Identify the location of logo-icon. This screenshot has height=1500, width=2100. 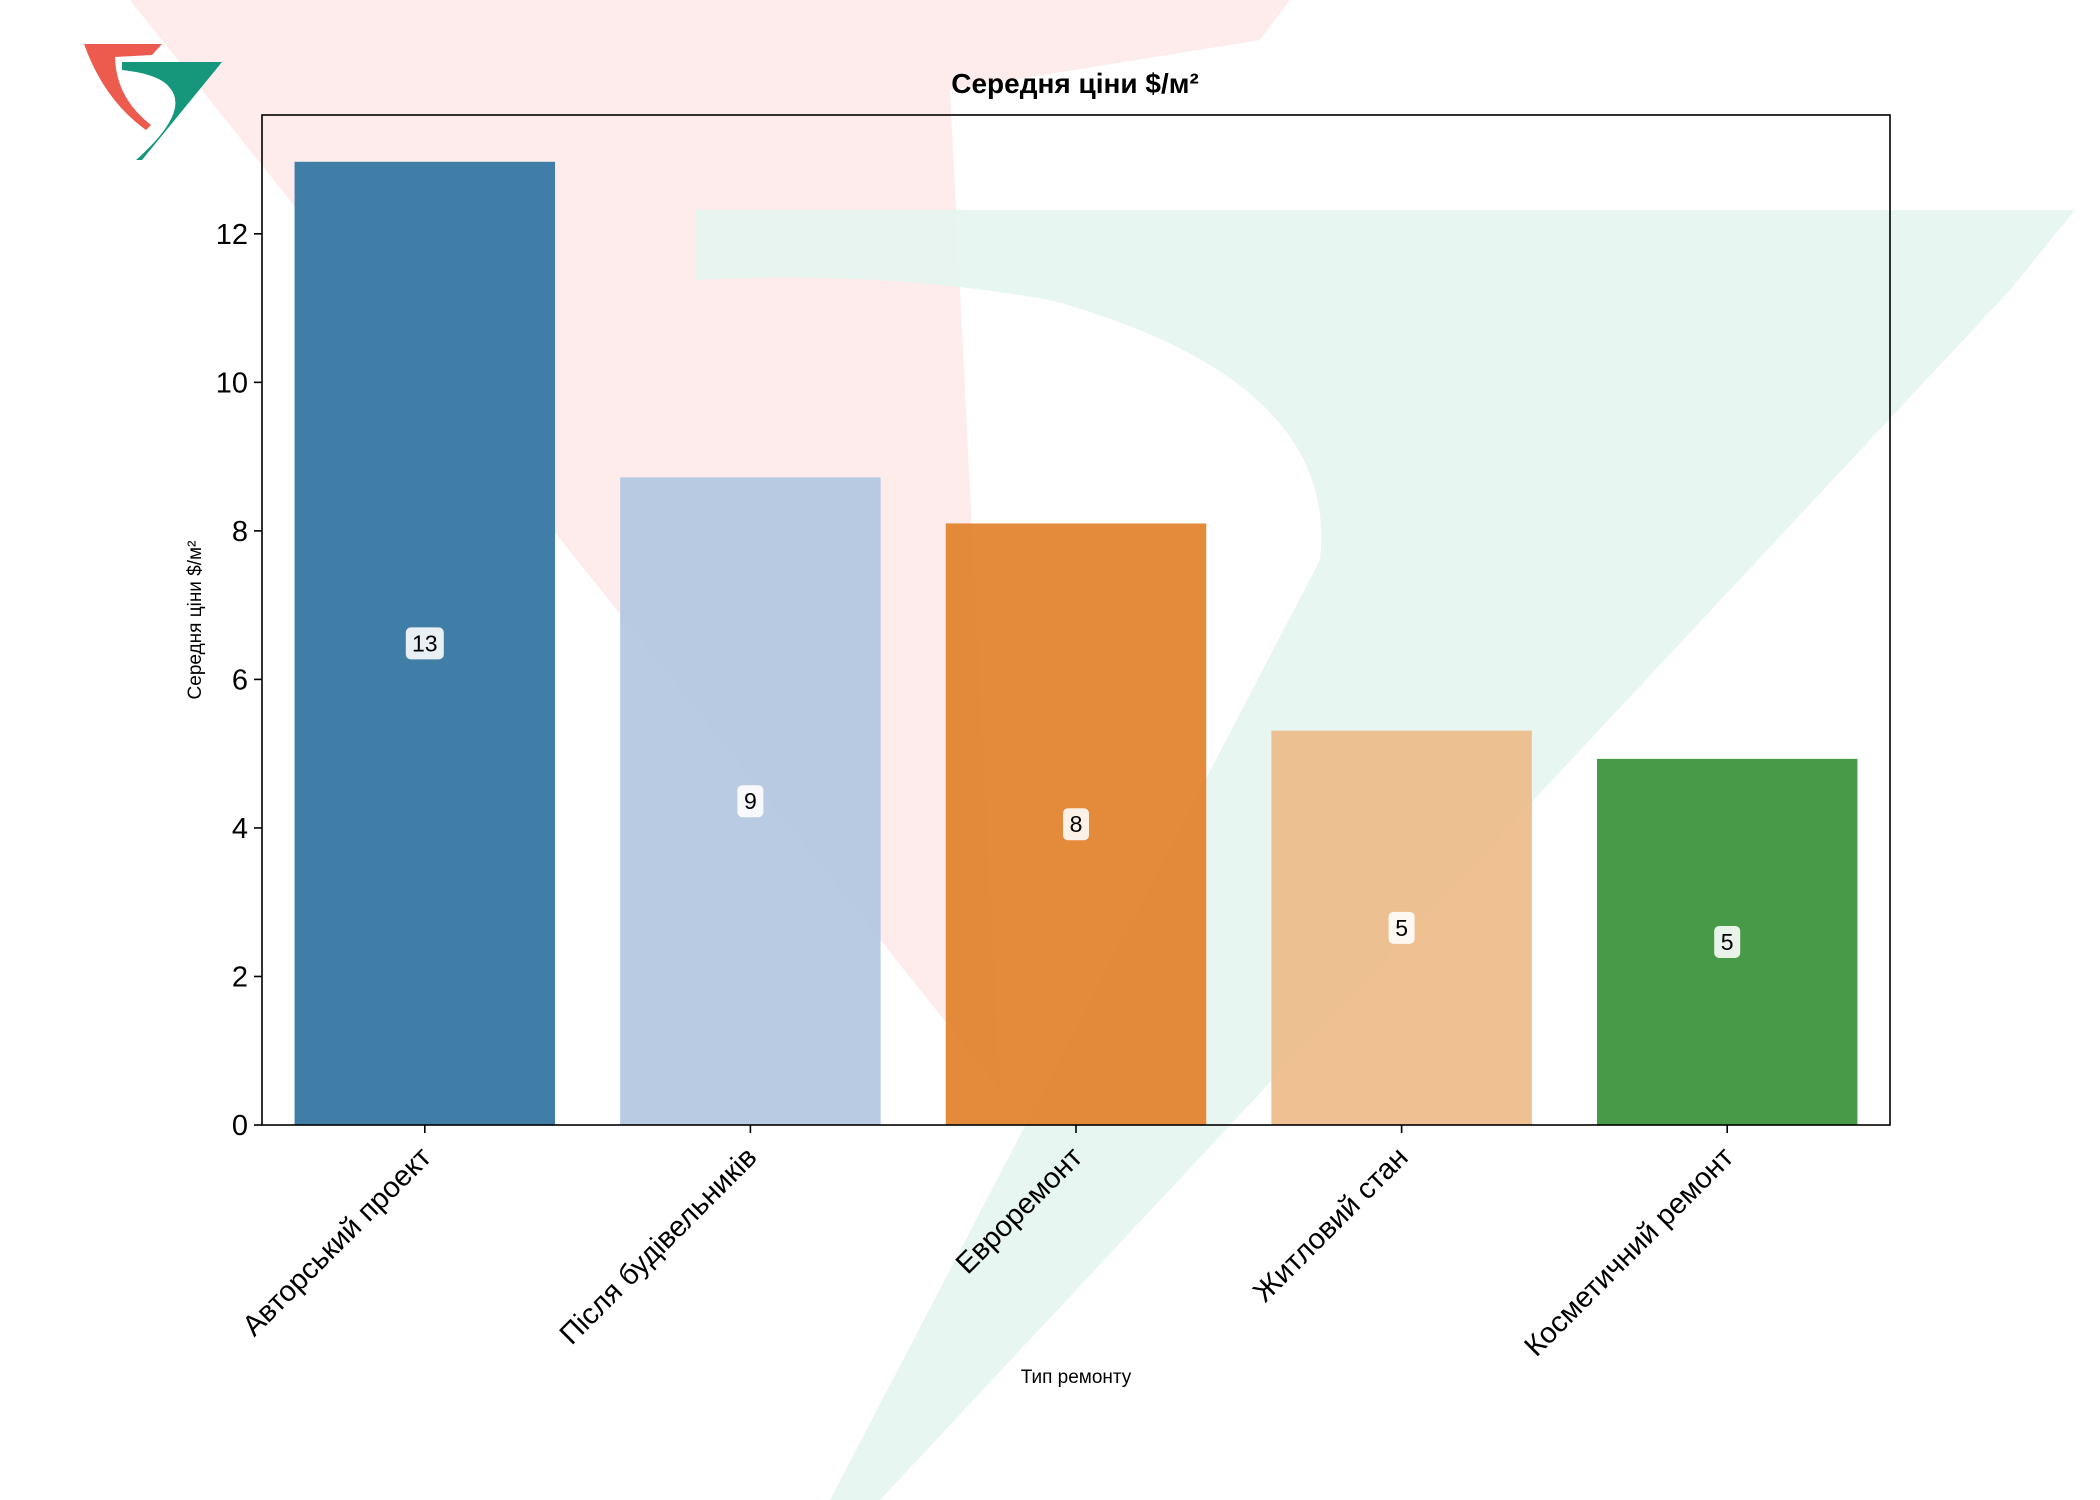
(153, 102).